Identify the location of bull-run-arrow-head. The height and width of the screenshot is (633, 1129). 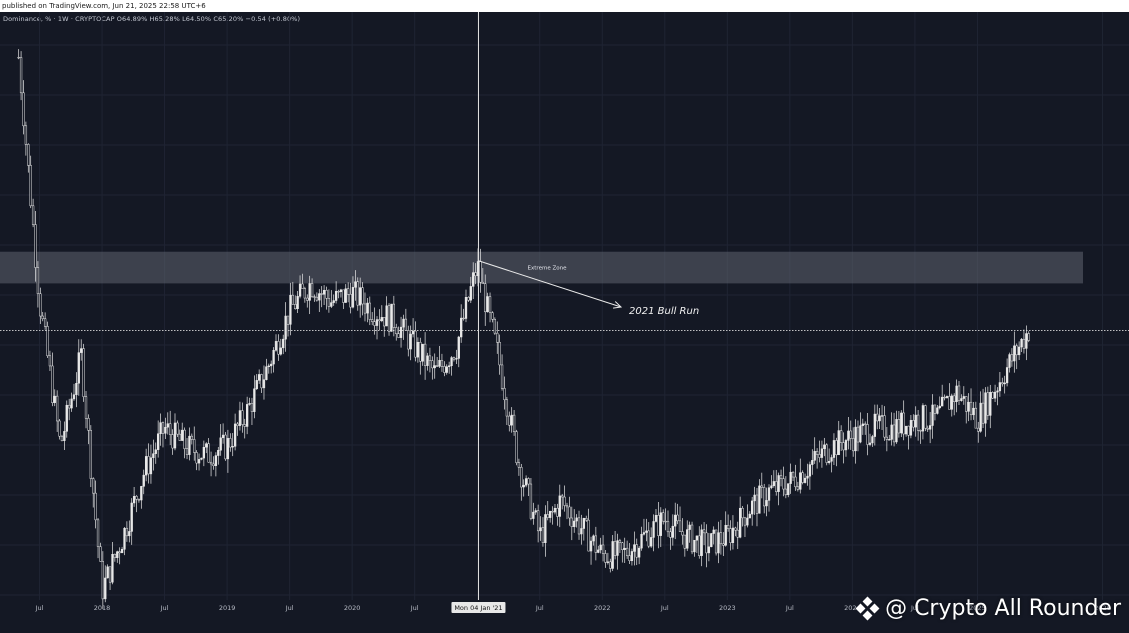
(618, 305).